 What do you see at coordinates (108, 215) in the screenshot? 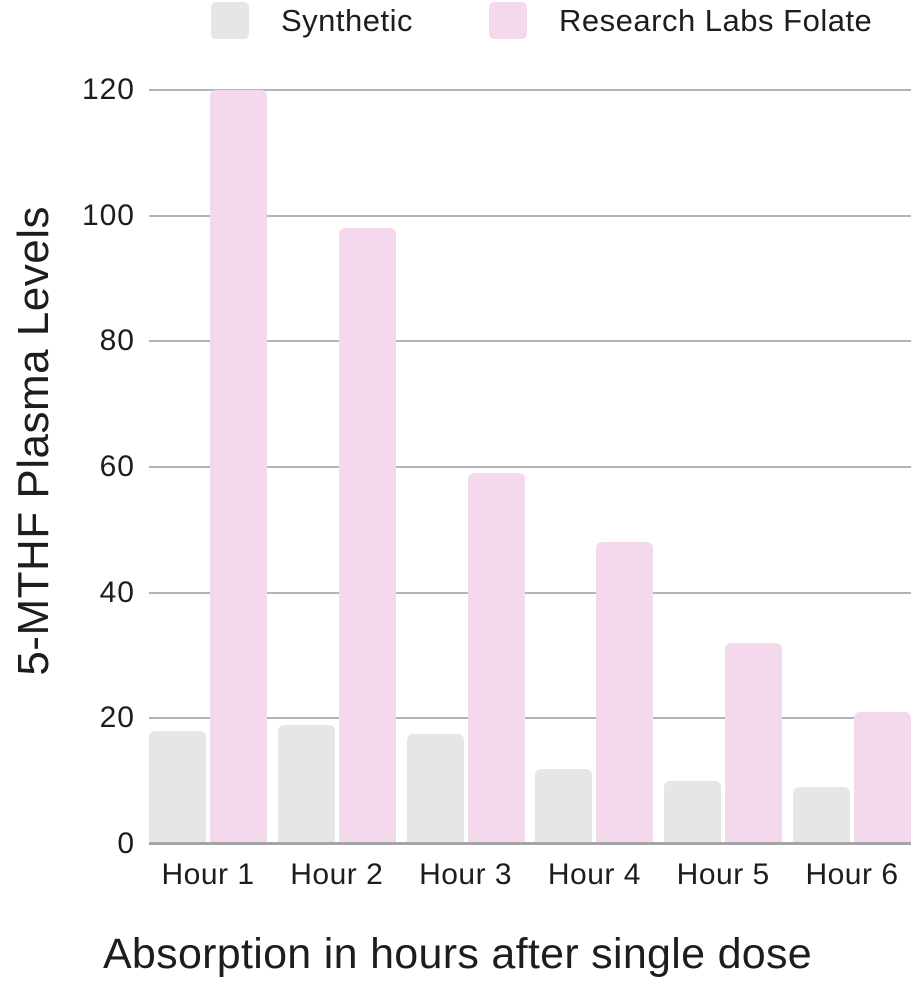
I see `y-tick-label-100: 100` at bounding box center [108, 215].